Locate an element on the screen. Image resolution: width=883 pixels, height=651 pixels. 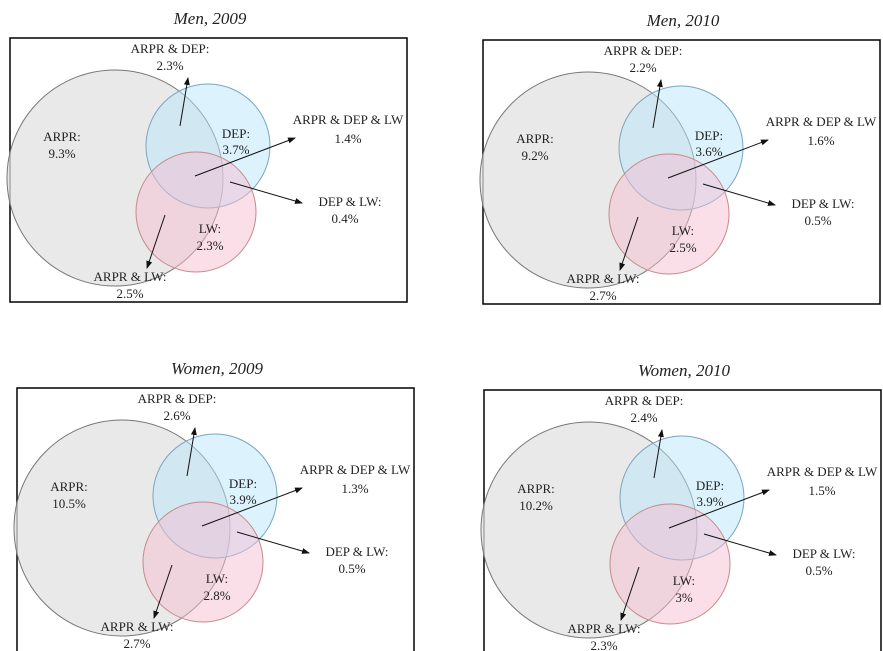
region-value: 2.8% is located at coordinates (216, 595).